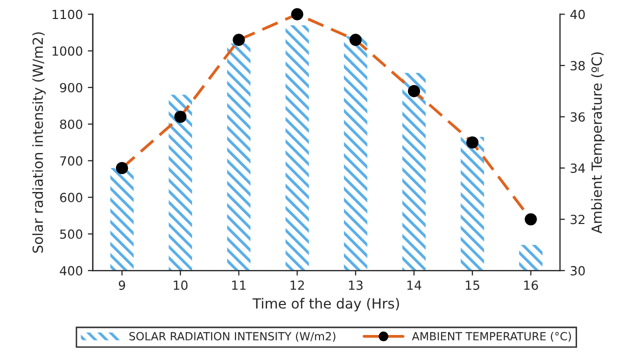 The height and width of the screenshot is (356, 640). I want to click on y-axis-title: Solar radiation intensity (W/m2), so click(39, 142).